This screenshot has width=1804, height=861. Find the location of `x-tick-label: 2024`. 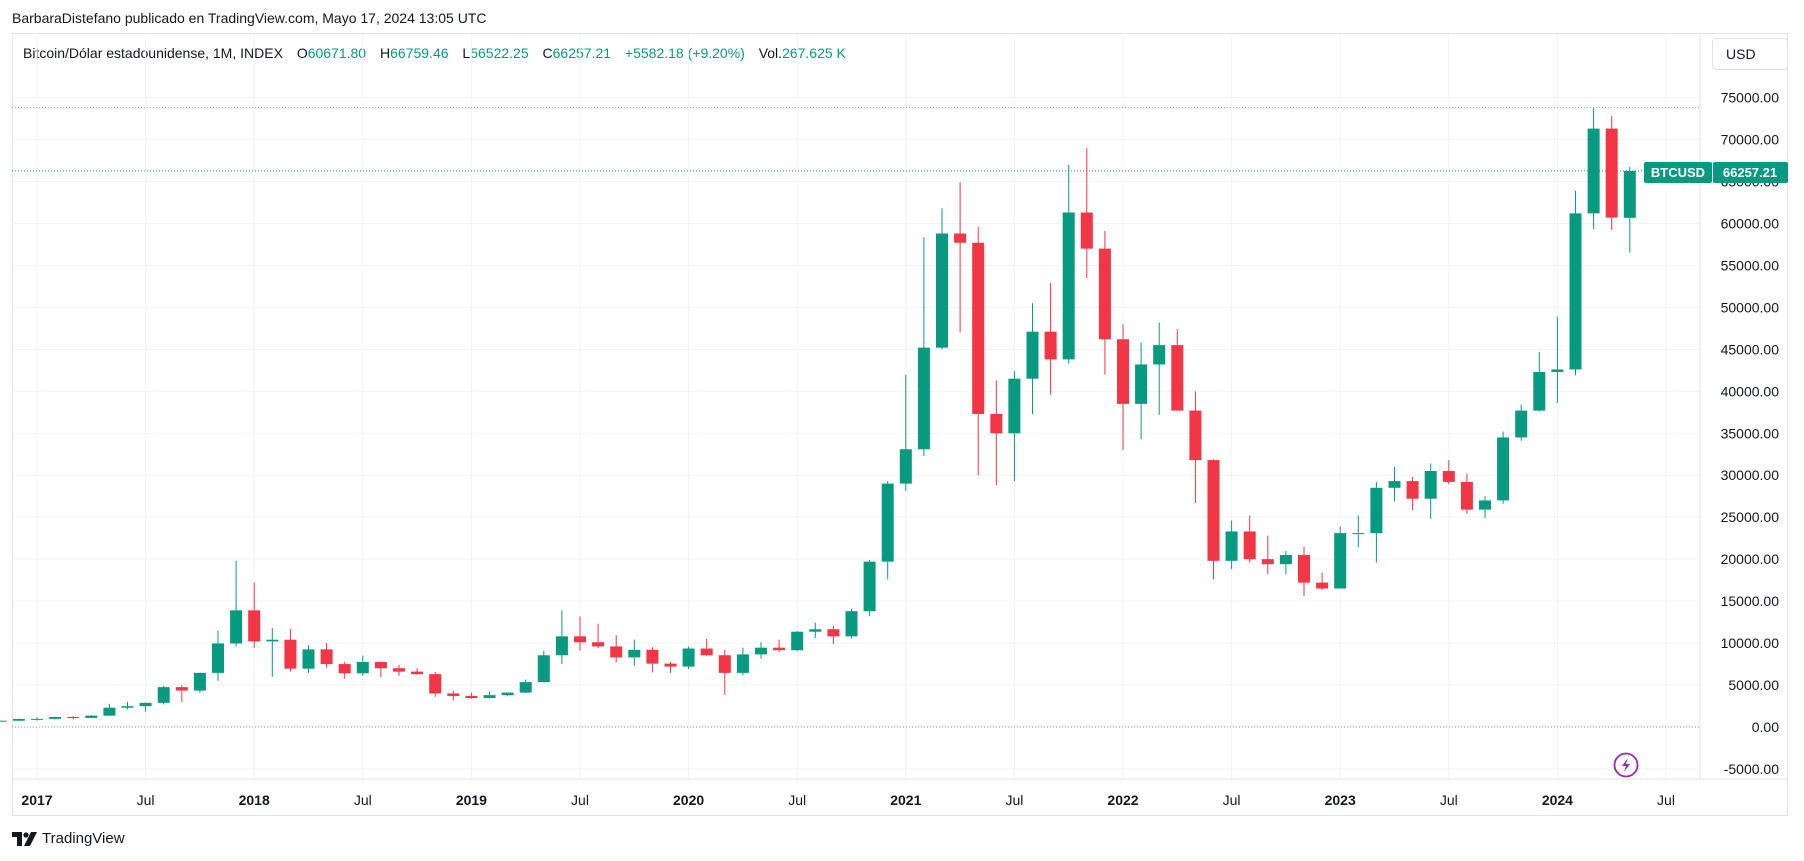

x-tick-label: 2024 is located at coordinates (1557, 800).